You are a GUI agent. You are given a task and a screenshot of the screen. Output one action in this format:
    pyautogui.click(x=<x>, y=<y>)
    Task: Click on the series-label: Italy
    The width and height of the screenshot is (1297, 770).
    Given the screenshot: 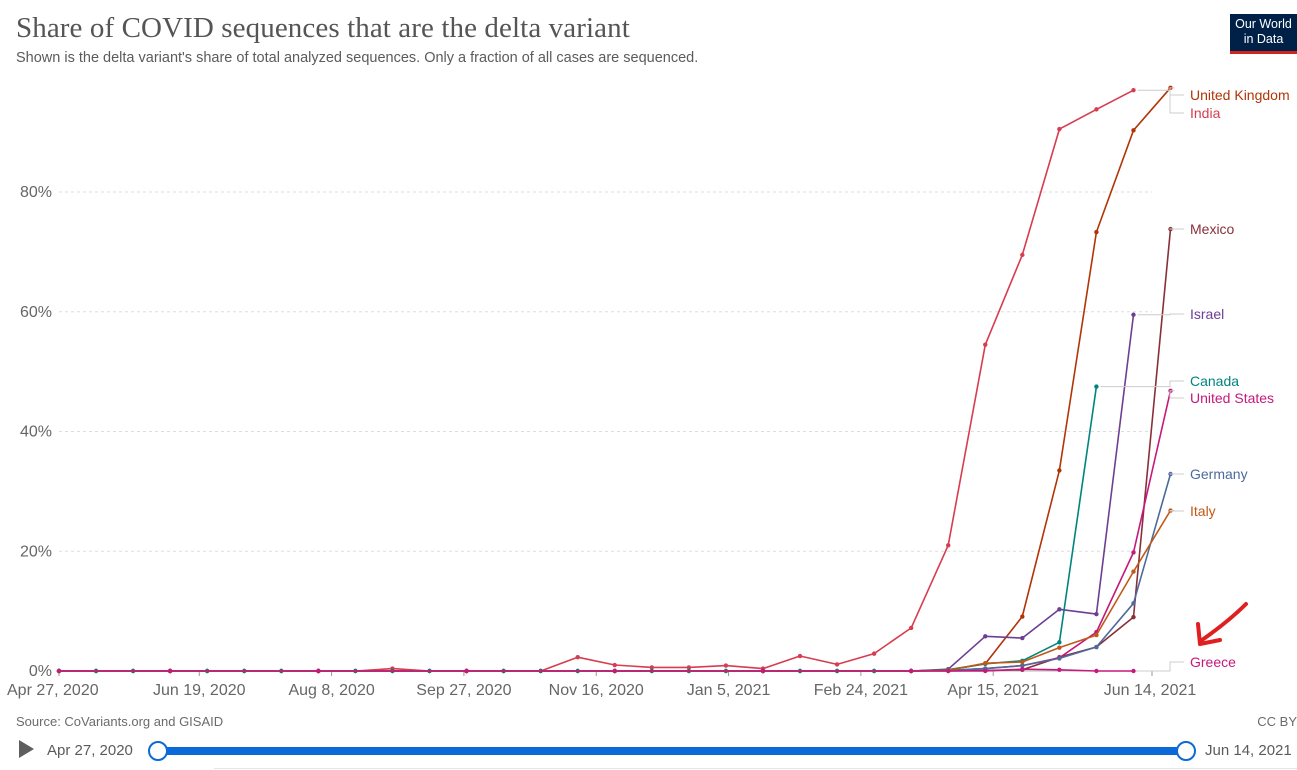 What is the action you would take?
    pyautogui.click(x=1203, y=511)
    